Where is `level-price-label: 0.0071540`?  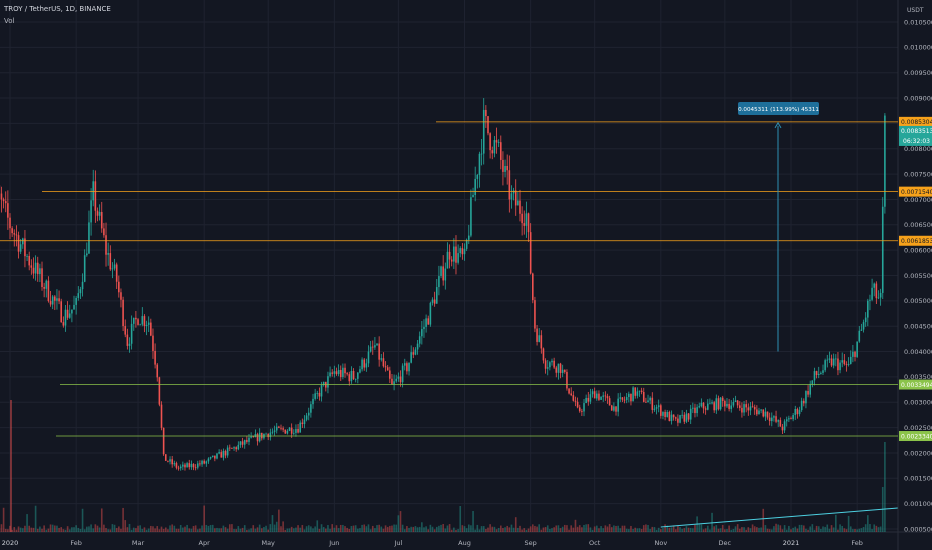
level-price-label: 0.0071540 is located at coordinates (916, 192).